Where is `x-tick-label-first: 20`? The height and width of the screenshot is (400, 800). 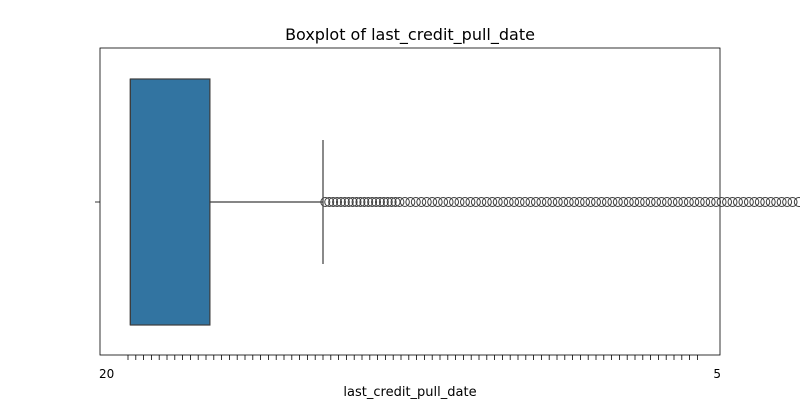 x-tick-label-first: 20 is located at coordinates (106, 374).